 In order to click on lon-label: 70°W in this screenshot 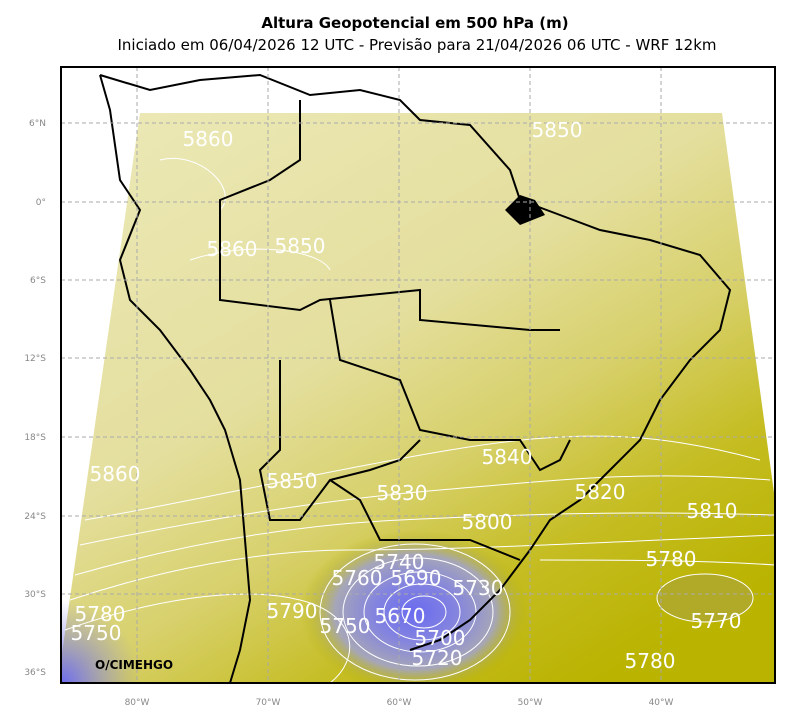, I will do `click(268, 703)`.